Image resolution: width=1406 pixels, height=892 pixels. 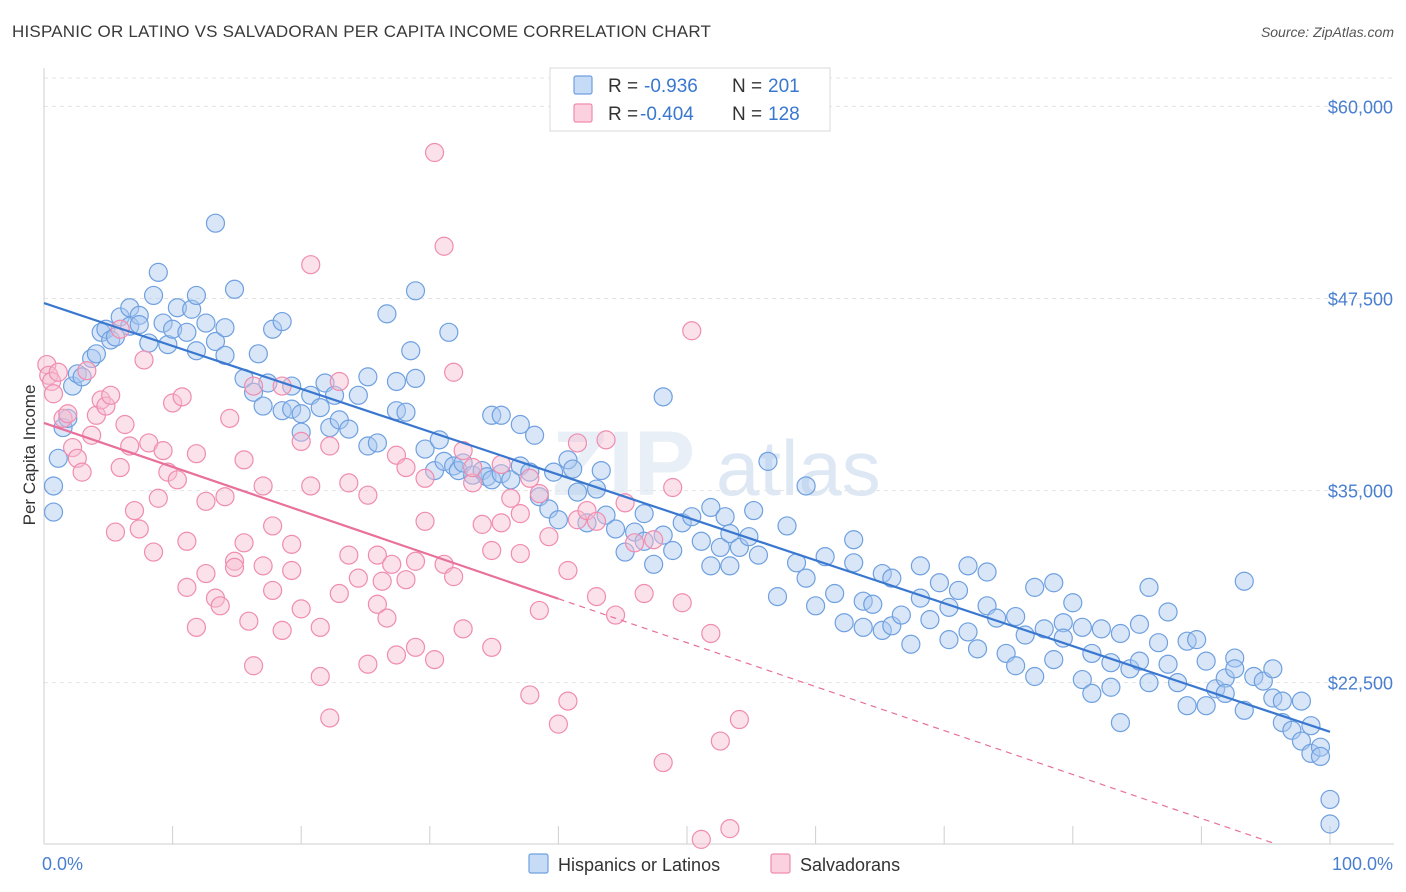 What do you see at coordinates (1360, 299) in the screenshot?
I see `y-tick-label: $47,500` at bounding box center [1360, 299].